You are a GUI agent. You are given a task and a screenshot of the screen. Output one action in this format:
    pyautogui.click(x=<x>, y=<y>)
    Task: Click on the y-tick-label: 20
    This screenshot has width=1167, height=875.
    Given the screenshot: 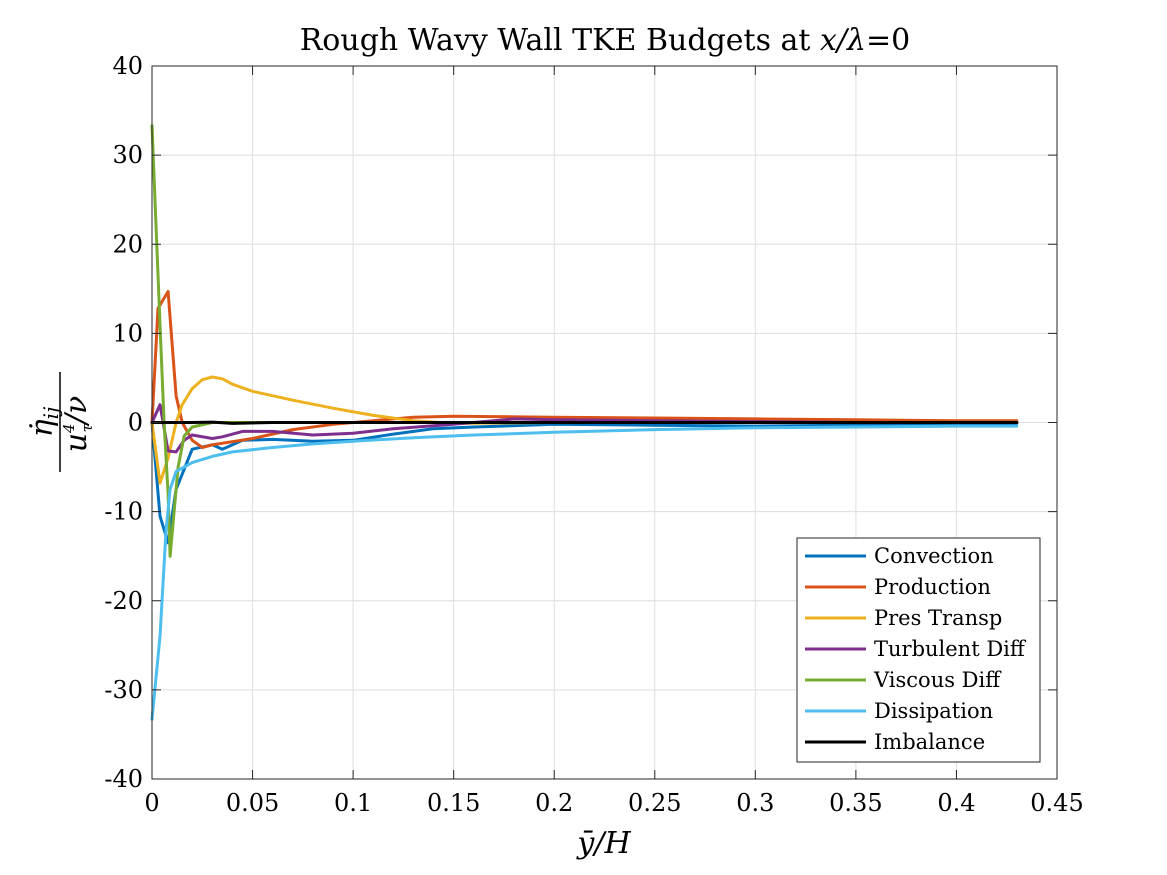 What is the action you would take?
    pyautogui.click(x=127, y=244)
    